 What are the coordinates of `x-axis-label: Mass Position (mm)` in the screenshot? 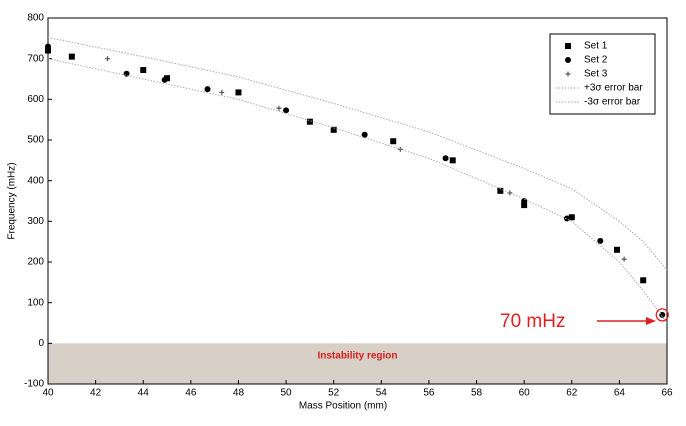 It's located at (343, 406).